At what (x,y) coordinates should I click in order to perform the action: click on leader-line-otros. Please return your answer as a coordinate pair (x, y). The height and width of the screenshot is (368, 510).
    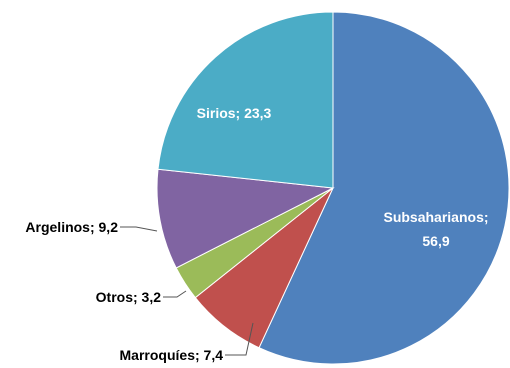
    Looking at the image, I should click on (175, 294).